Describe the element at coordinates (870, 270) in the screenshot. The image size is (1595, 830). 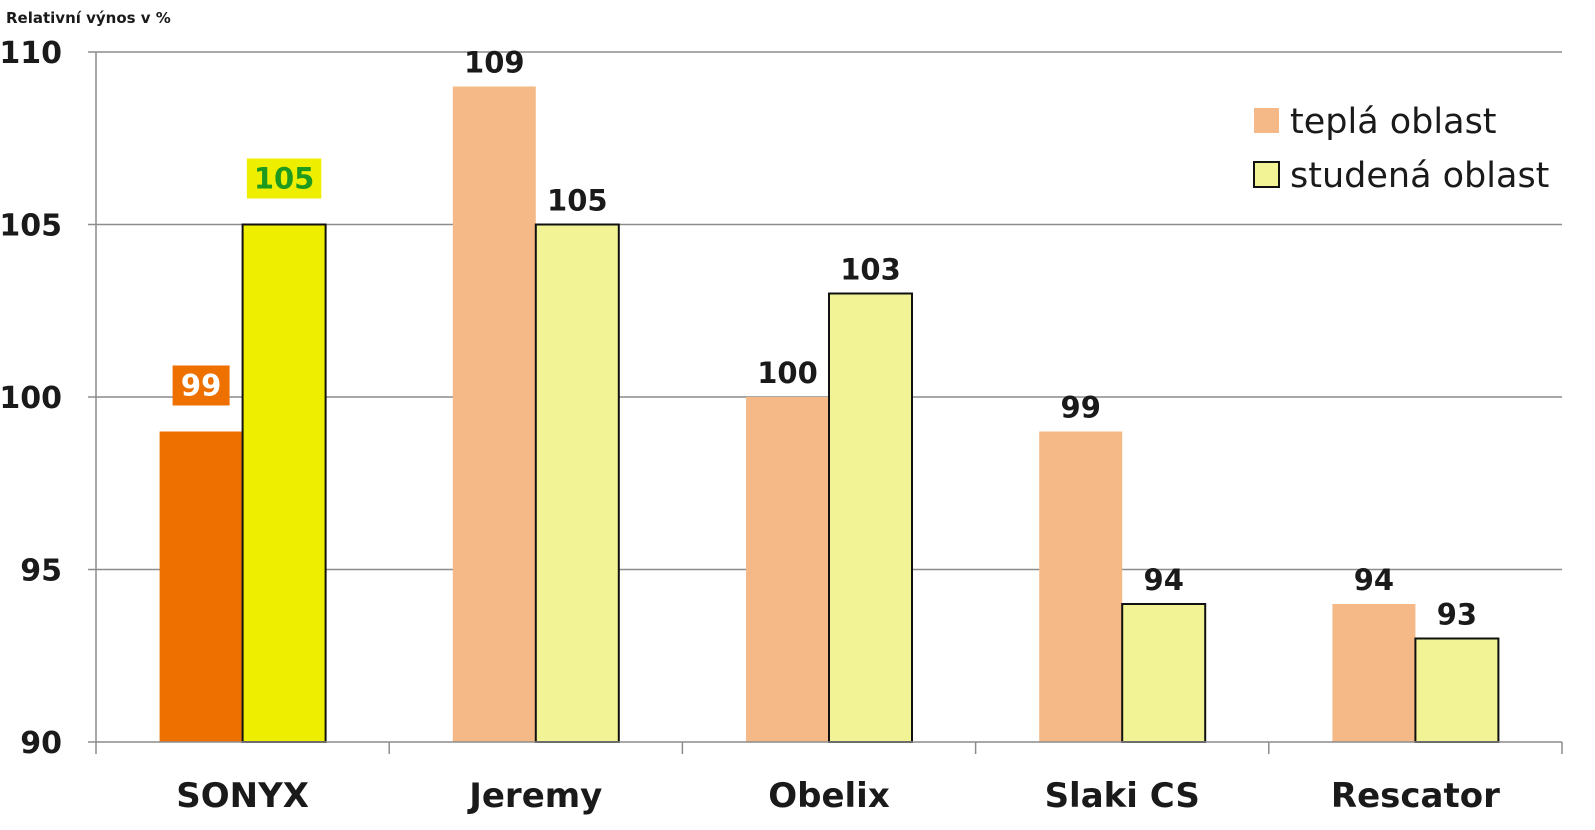
I see `data-label: 103` at that location.